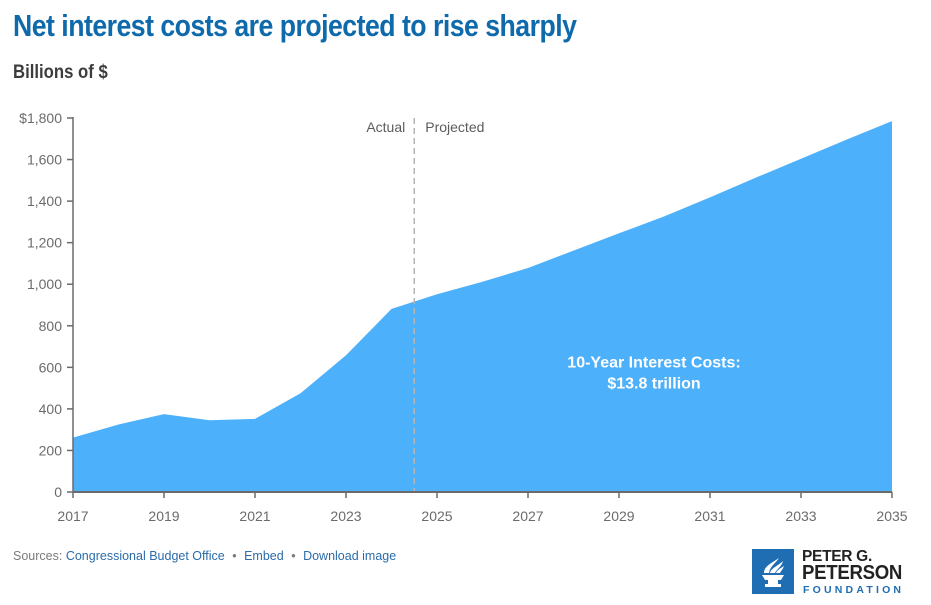 The height and width of the screenshot is (605, 931). I want to click on x-tick-label: 2023, so click(345, 516).